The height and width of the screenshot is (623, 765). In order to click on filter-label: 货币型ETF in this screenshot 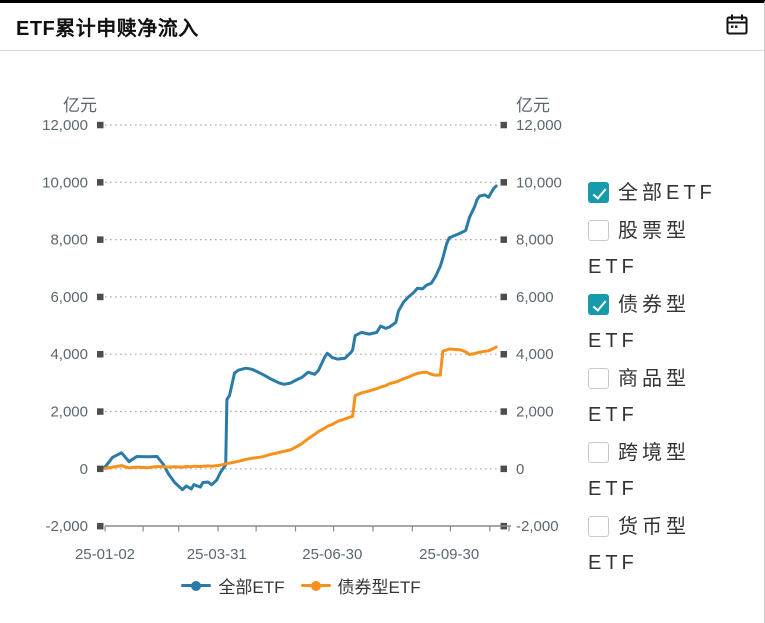, I will do `click(639, 545)`.